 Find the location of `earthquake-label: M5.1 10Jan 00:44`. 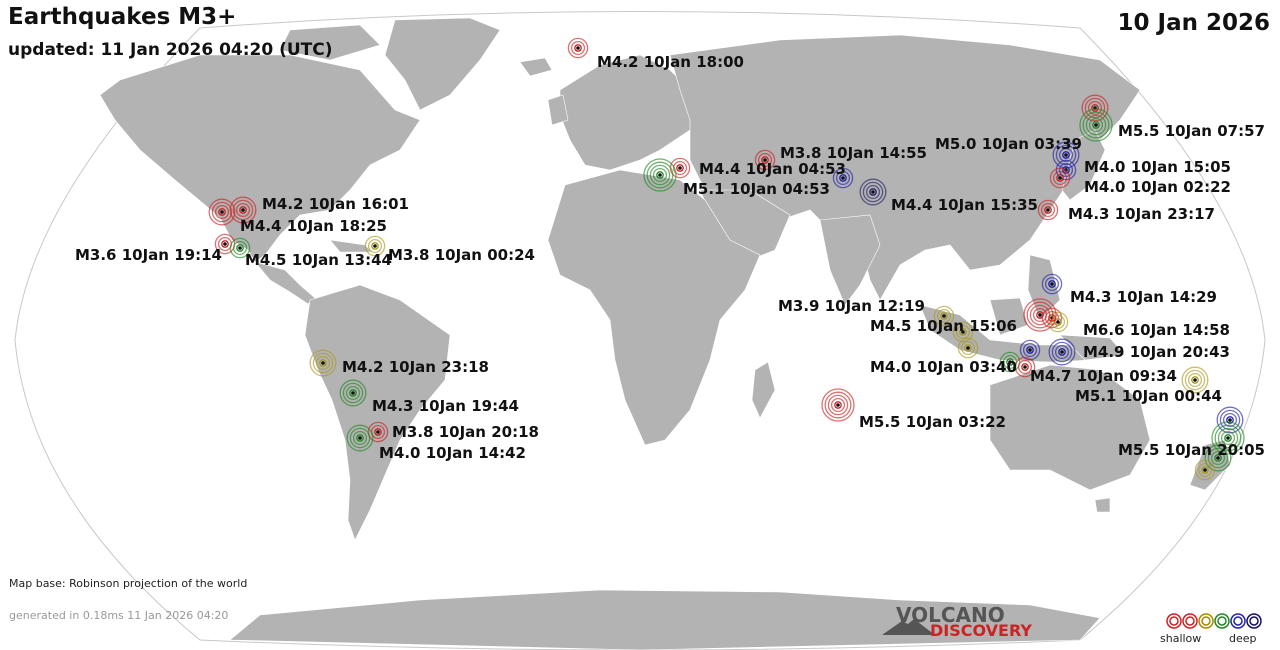

earthquake-label: M5.1 10Jan 00:44 is located at coordinates (1148, 396).